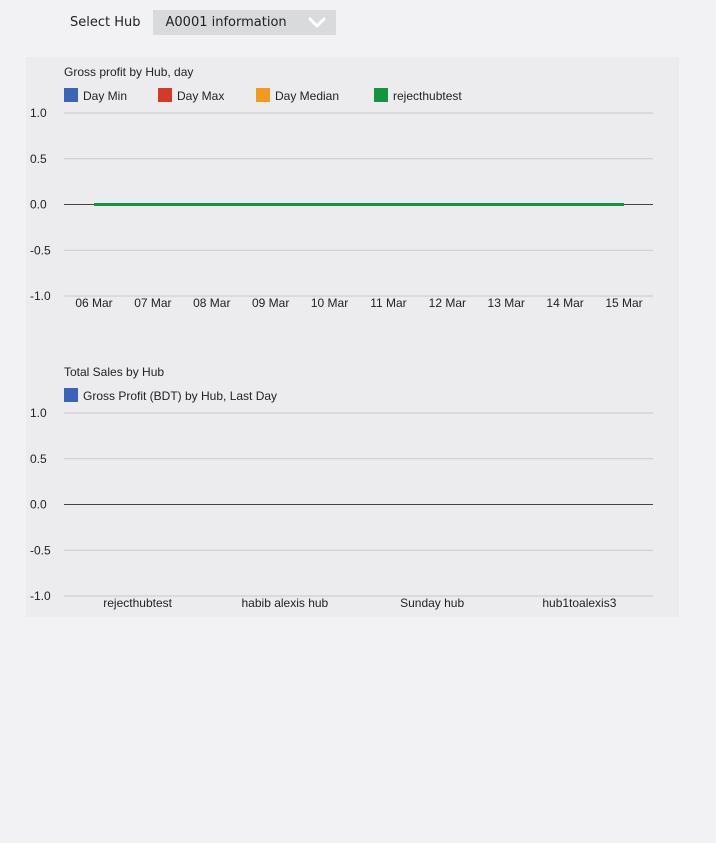 The height and width of the screenshot is (843, 716). I want to click on x-tick-label: 08 Mar, so click(211, 303).